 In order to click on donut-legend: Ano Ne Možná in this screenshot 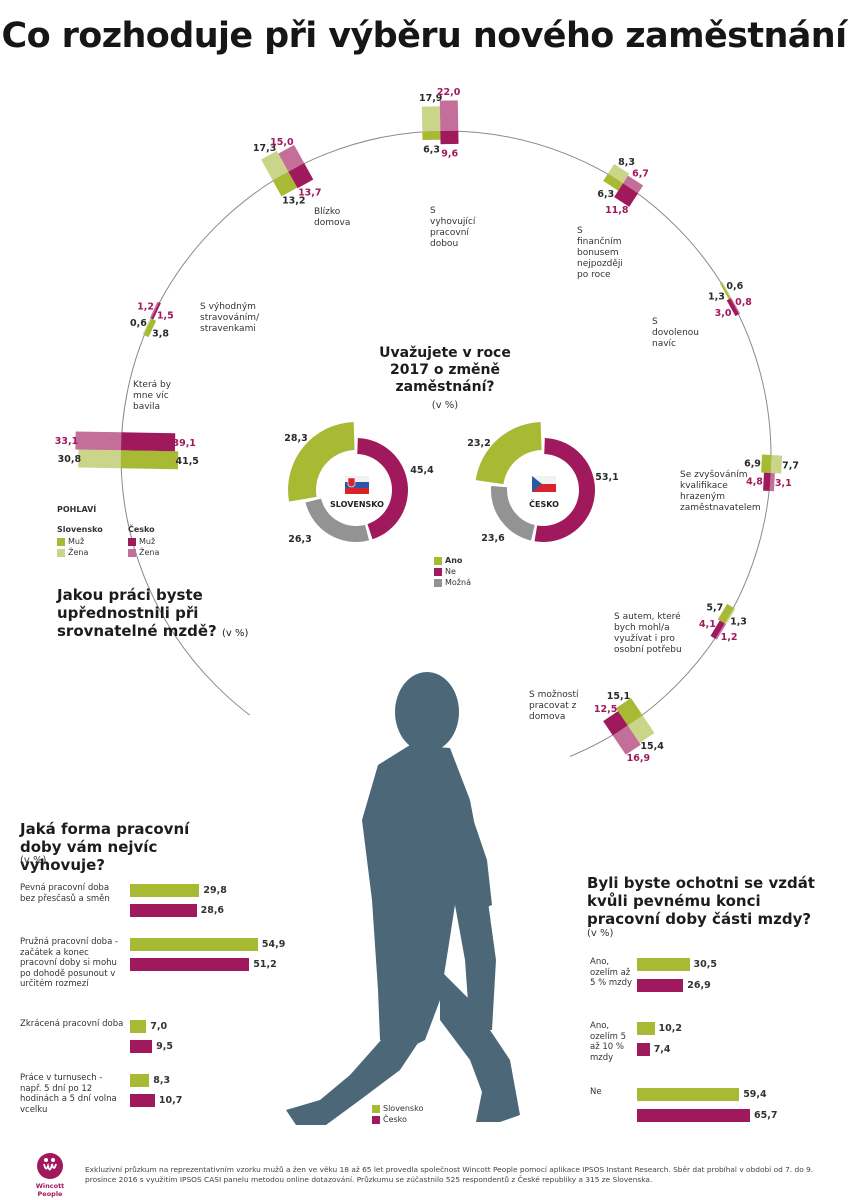, I will do `click(452, 571)`.